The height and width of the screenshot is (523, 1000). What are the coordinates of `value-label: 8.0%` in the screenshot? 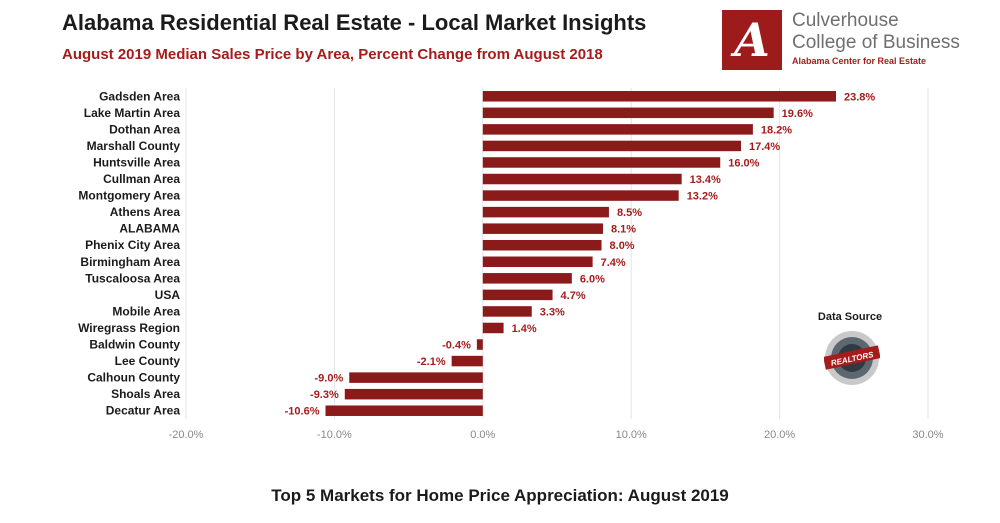 It's located at (622, 246).